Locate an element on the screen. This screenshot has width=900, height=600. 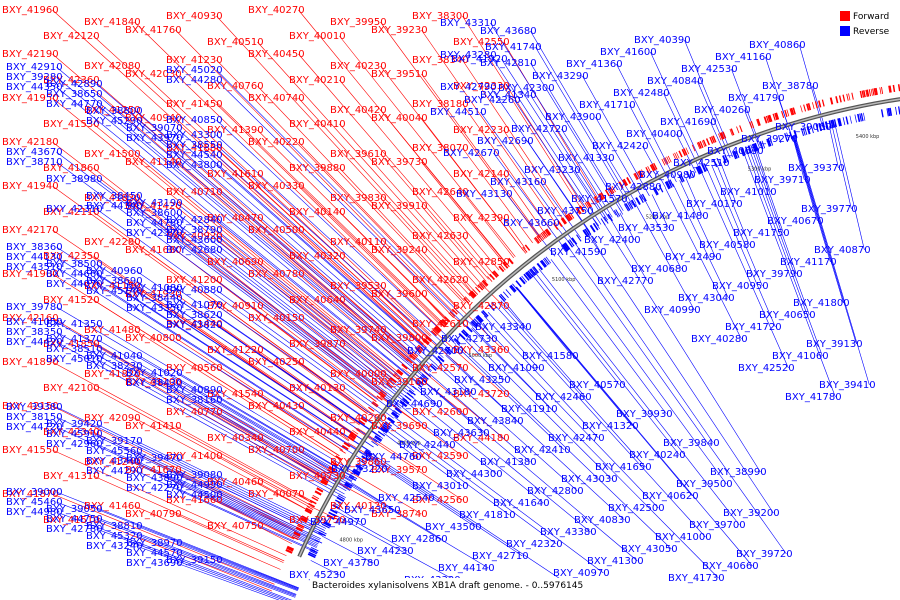
gene-label-reverse: BXY_43190 is located at coordinates (154, 203).